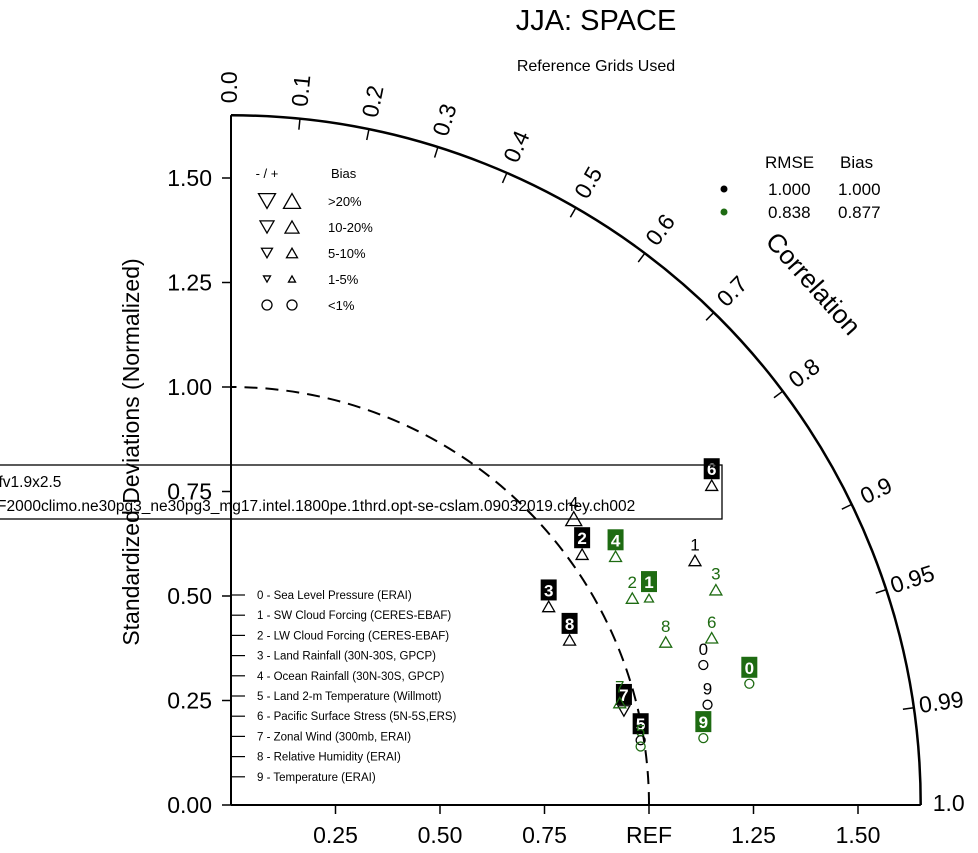 The image size is (978, 853). I want to click on x-tick-label: 1.25, so click(753, 835).